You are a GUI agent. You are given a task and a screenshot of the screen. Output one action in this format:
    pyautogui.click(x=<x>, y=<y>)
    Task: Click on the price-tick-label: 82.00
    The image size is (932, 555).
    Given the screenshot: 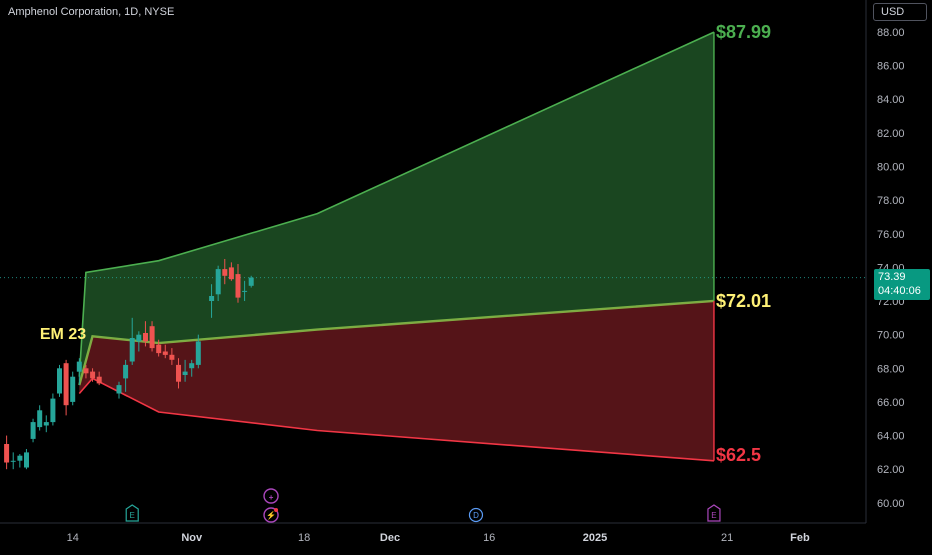 What is the action you would take?
    pyautogui.click(x=891, y=134)
    